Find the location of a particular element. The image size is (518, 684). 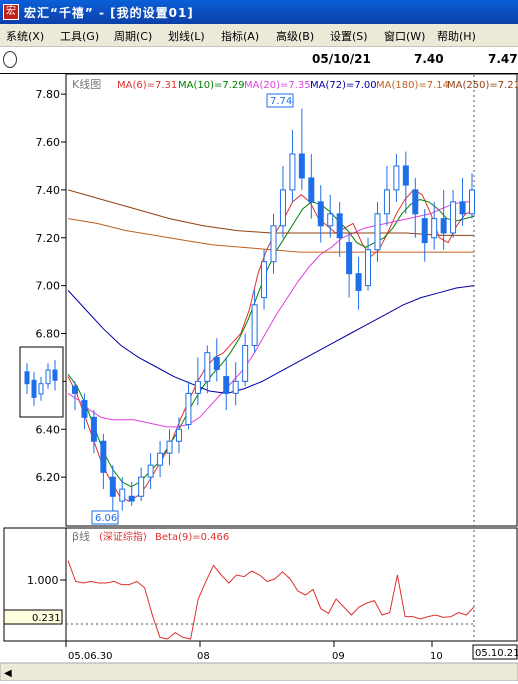

ma-line-ma72 is located at coordinates (271, 339).